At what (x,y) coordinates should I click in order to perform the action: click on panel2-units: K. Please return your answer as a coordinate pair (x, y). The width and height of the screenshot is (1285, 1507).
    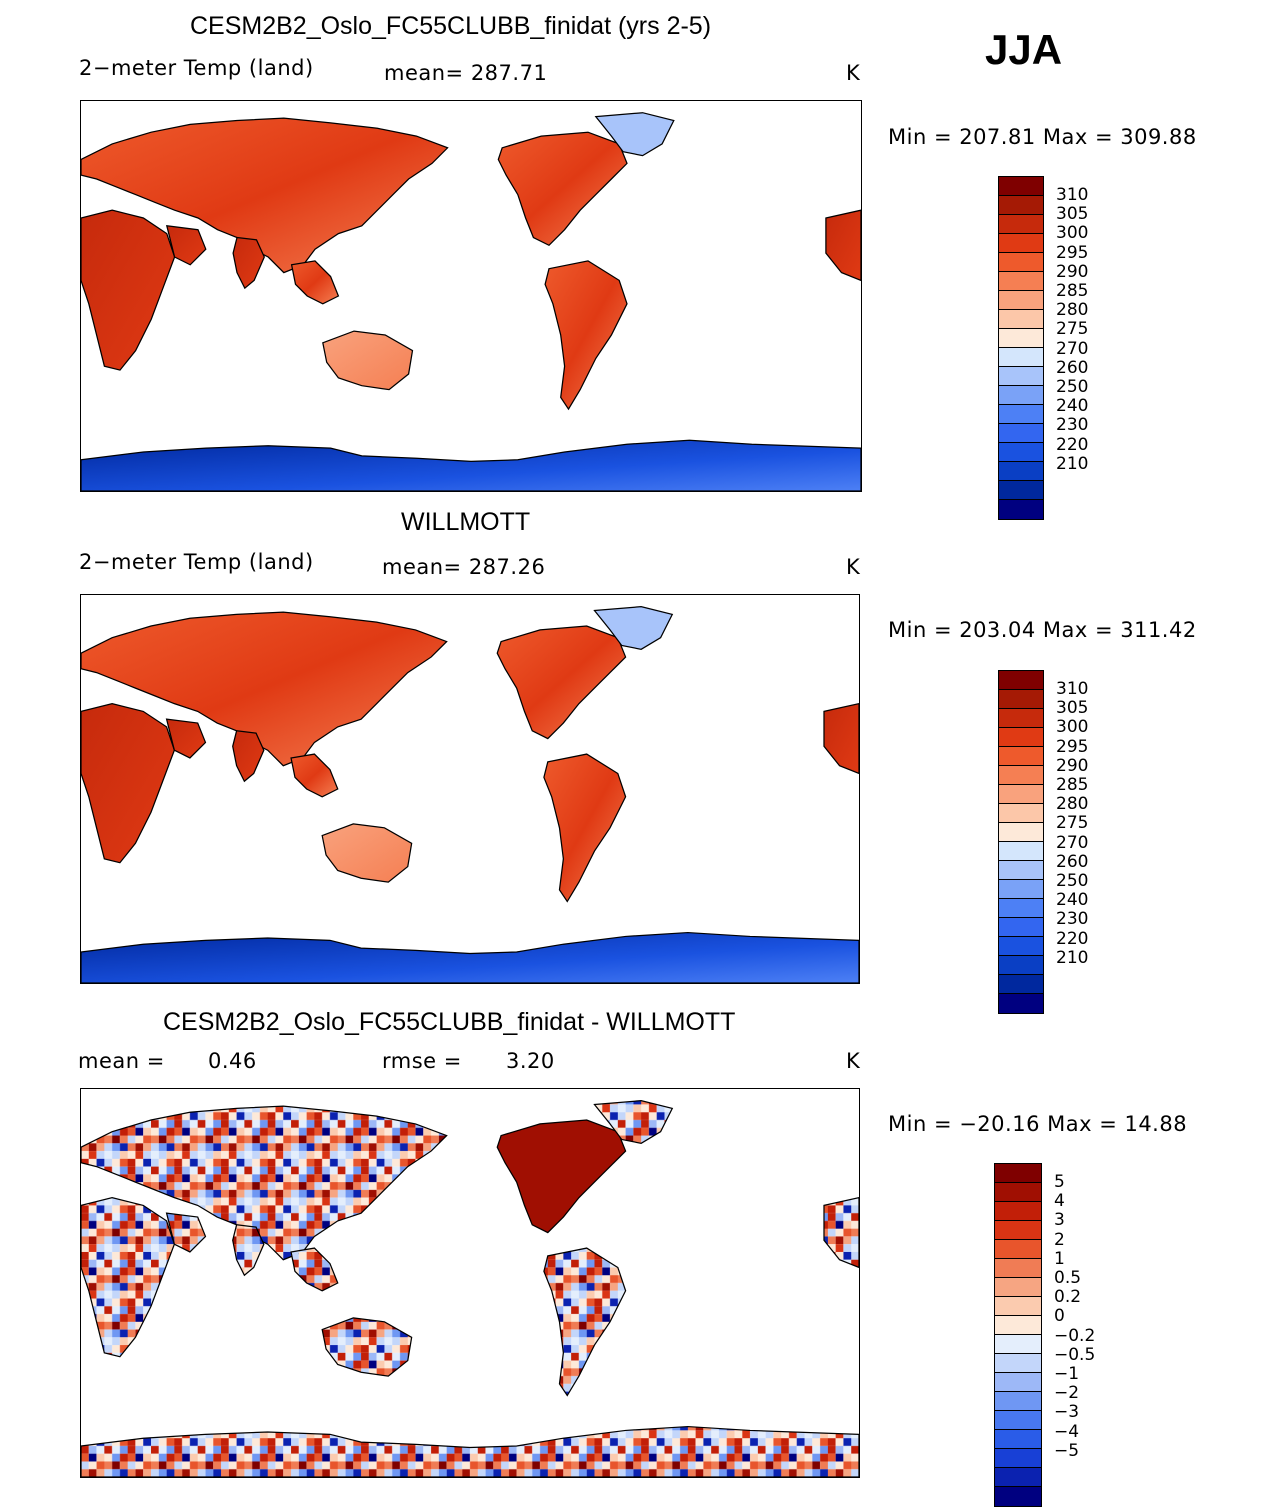
    Looking at the image, I should click on (853, 567).